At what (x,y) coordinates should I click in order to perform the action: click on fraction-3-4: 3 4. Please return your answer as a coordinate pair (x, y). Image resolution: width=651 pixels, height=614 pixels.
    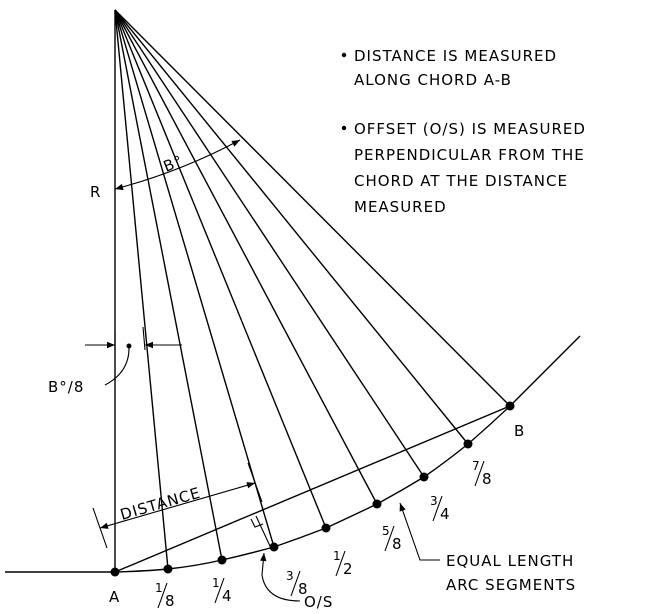
    Looking at the image, I should click on (440, 508).